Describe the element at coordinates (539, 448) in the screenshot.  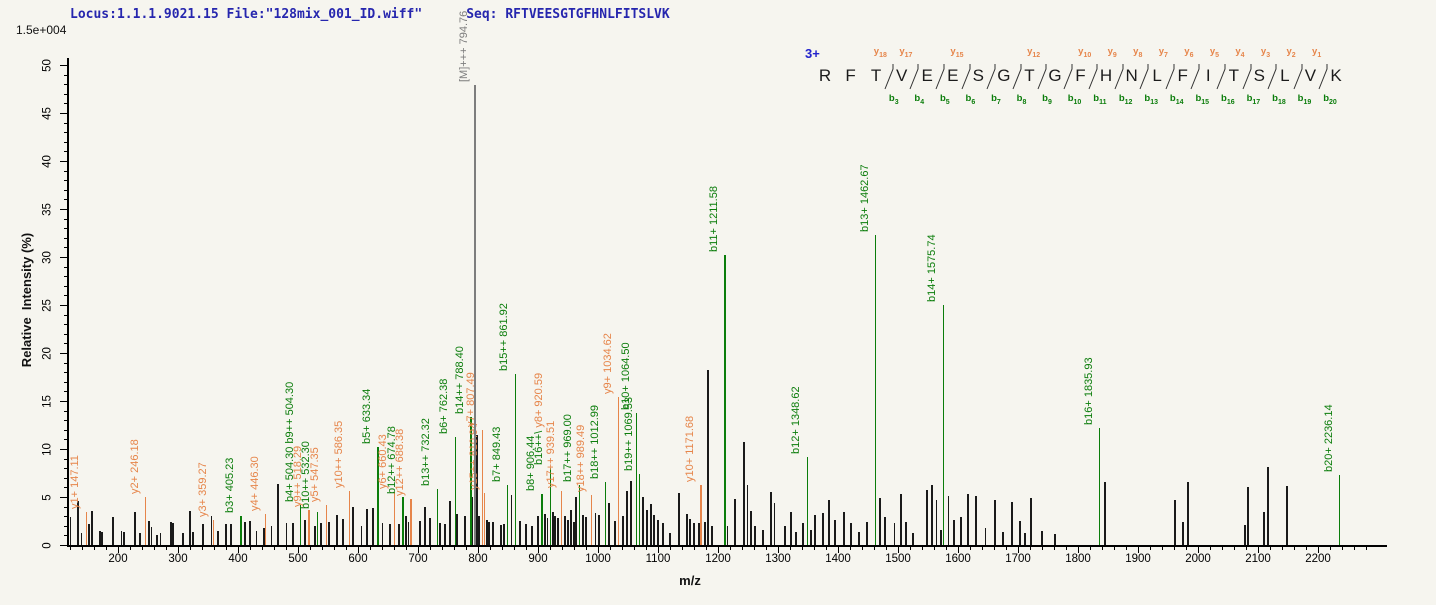
I see `ion-label-text: b16++\` at that location.